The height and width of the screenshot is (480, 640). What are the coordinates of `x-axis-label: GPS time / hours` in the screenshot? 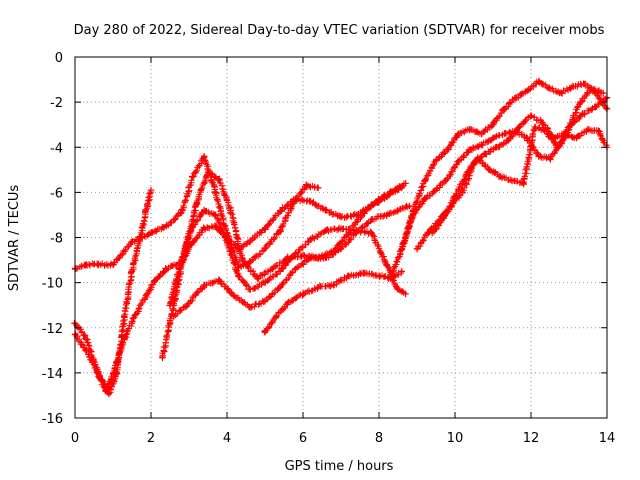 It's located at (339, 466).